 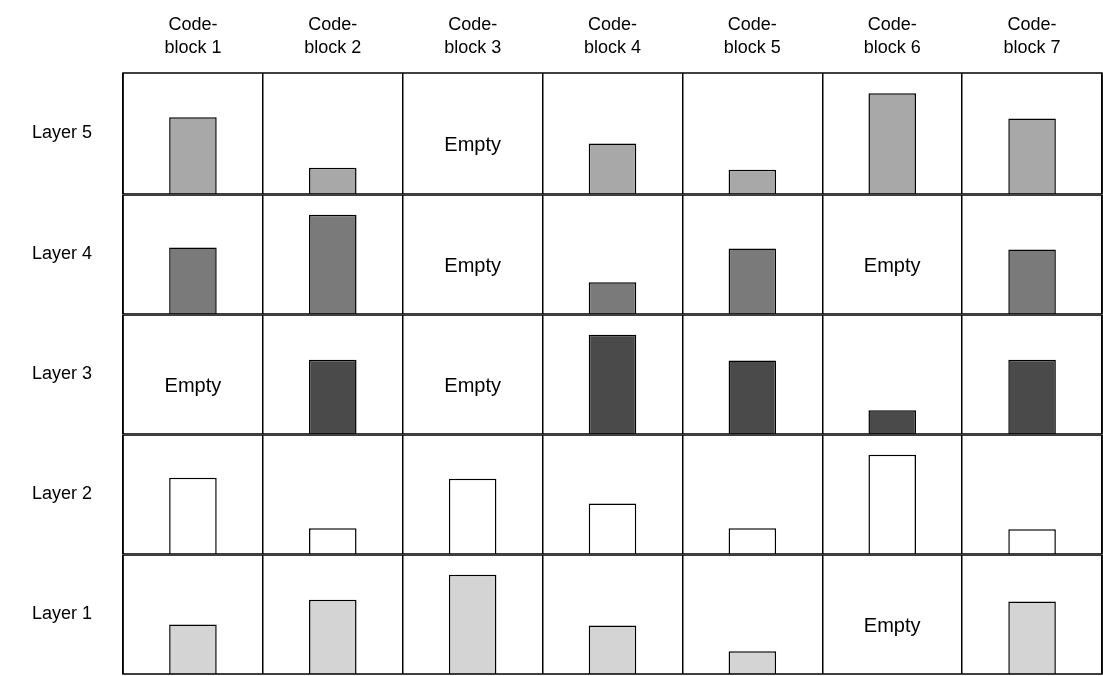 I want to click on x-tick-label: Code-block 6, so click(x=892, y=35).